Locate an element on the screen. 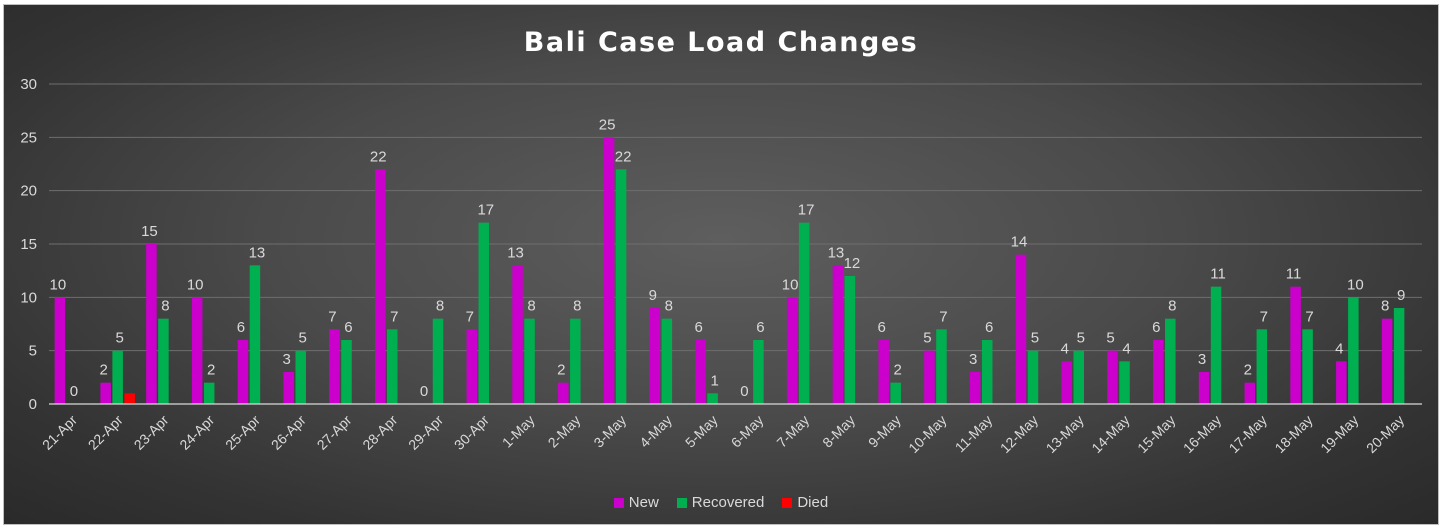 This screenshot has width=1445, height=530. x-tick-label: 30-Apr is located at coordinates (471, 432).